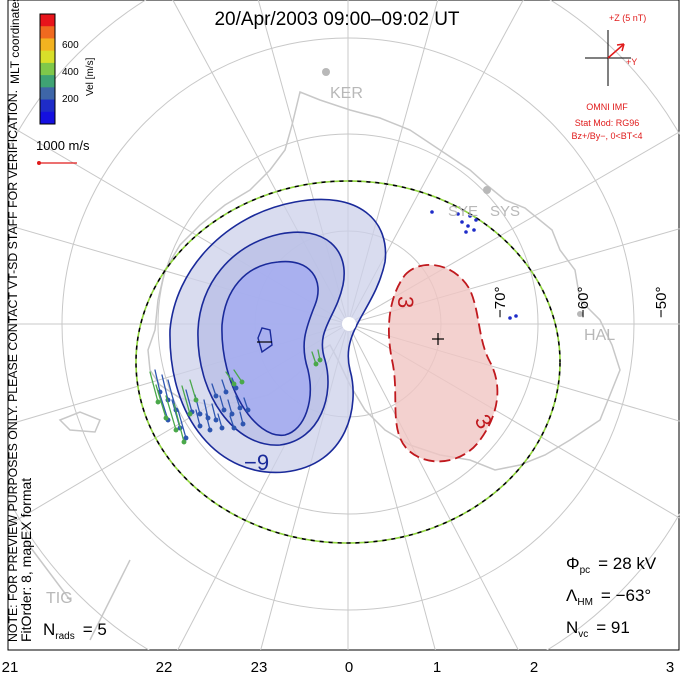  What do you see at coordinates (583, 302) in the screenshot?
I see `lat-label-60: −60°` at bounding box center [583, 302].